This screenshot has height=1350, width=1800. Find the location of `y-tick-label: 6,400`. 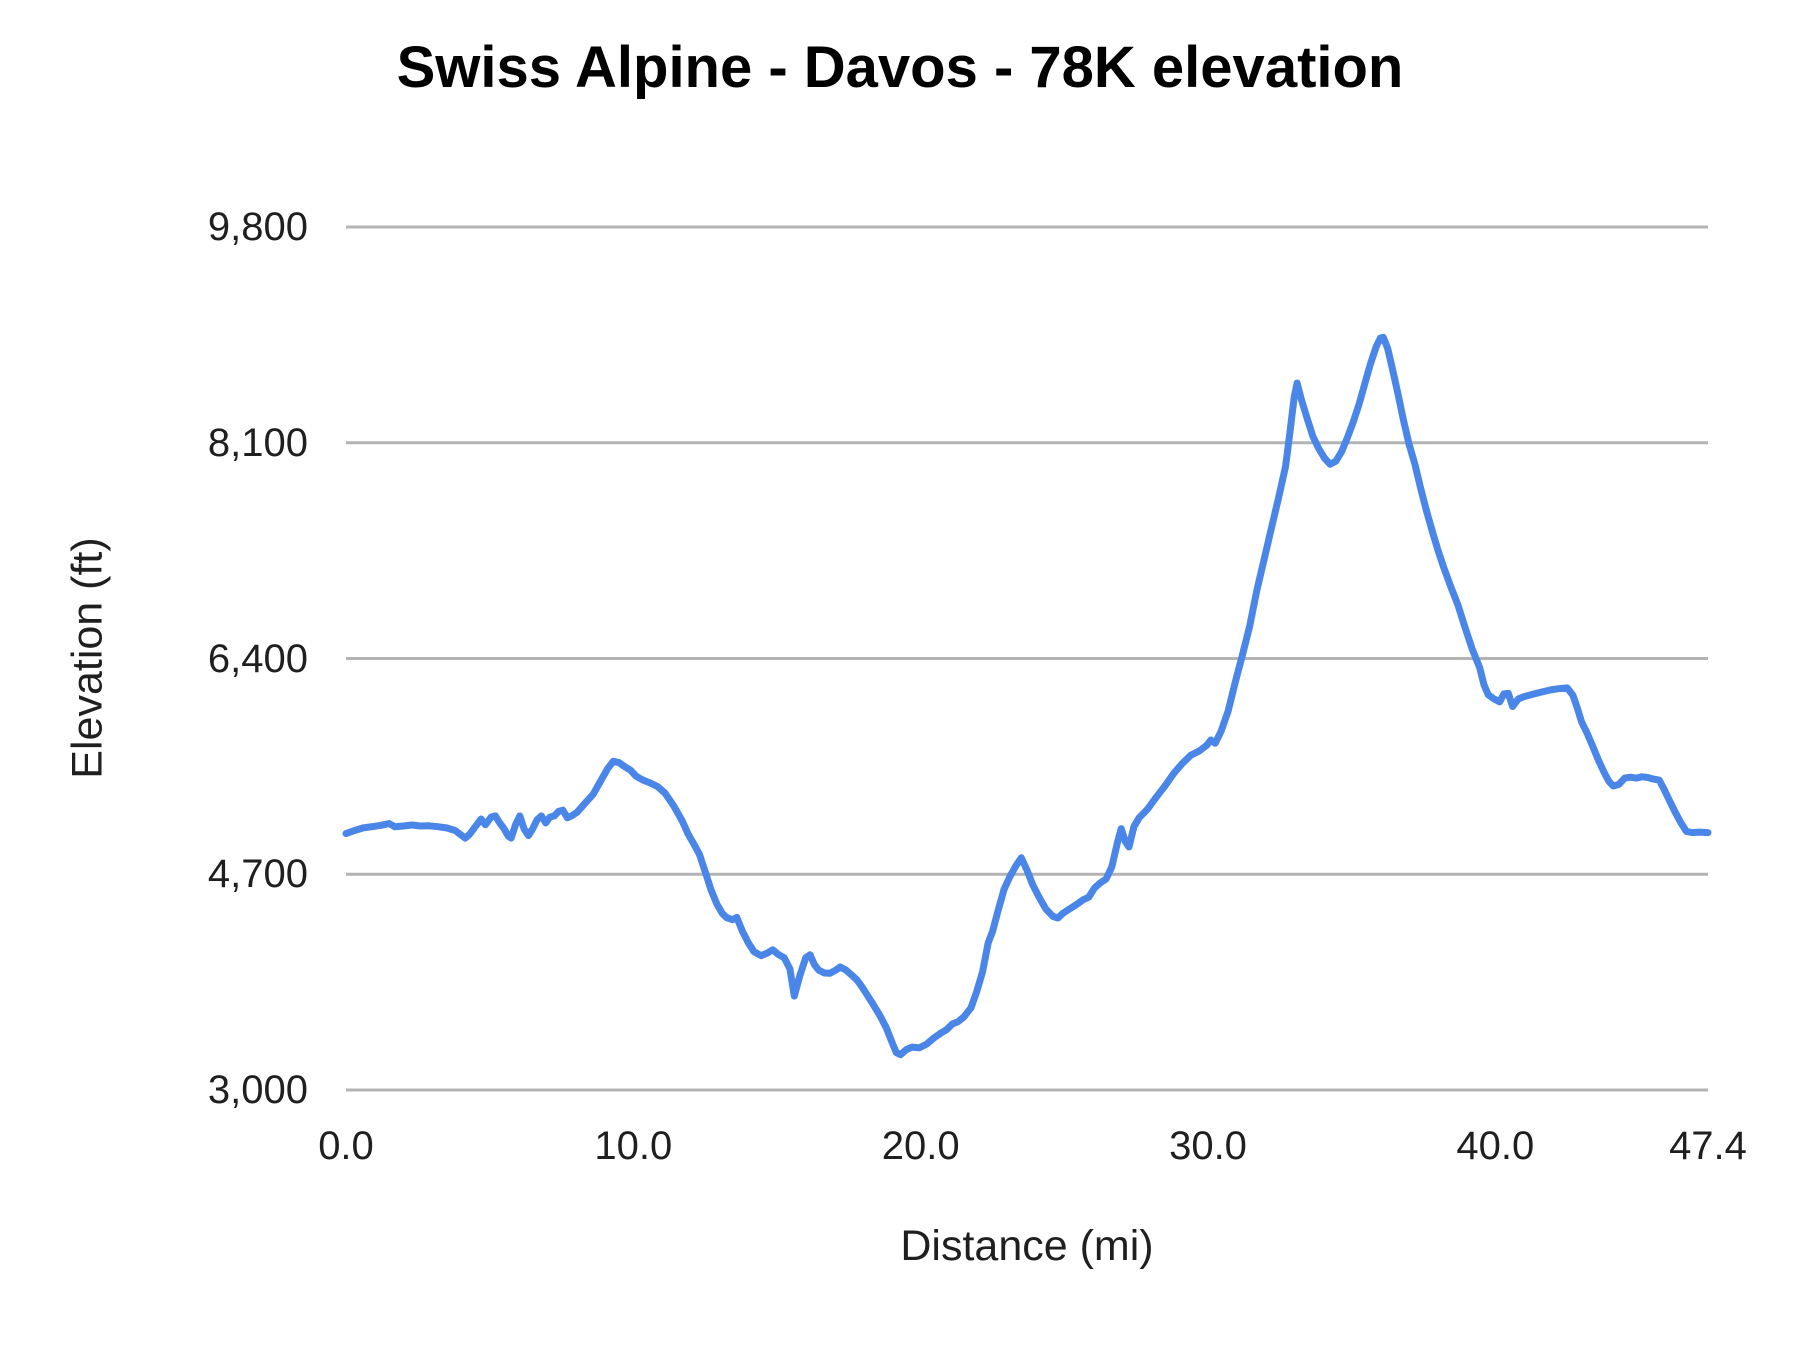

y-tick-label: 6,400 is located at coordinates (257, 658).